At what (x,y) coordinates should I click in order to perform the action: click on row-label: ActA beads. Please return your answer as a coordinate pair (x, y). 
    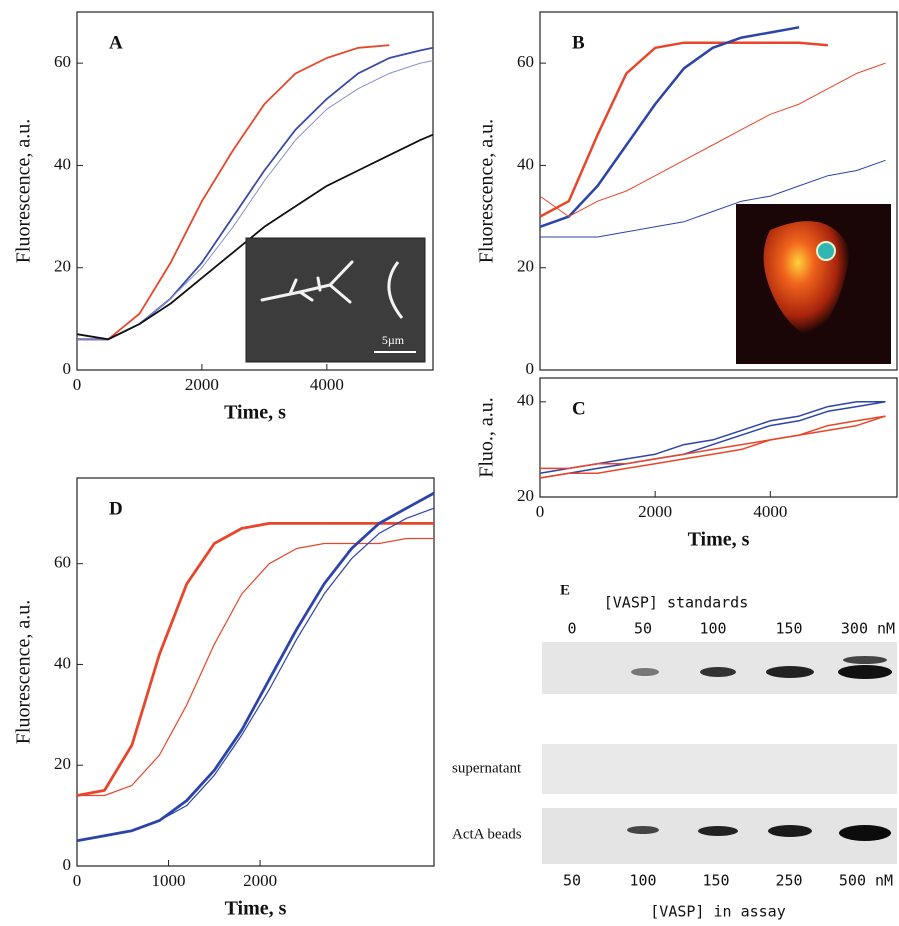
    Looking at the image, I should click on (487, 834).